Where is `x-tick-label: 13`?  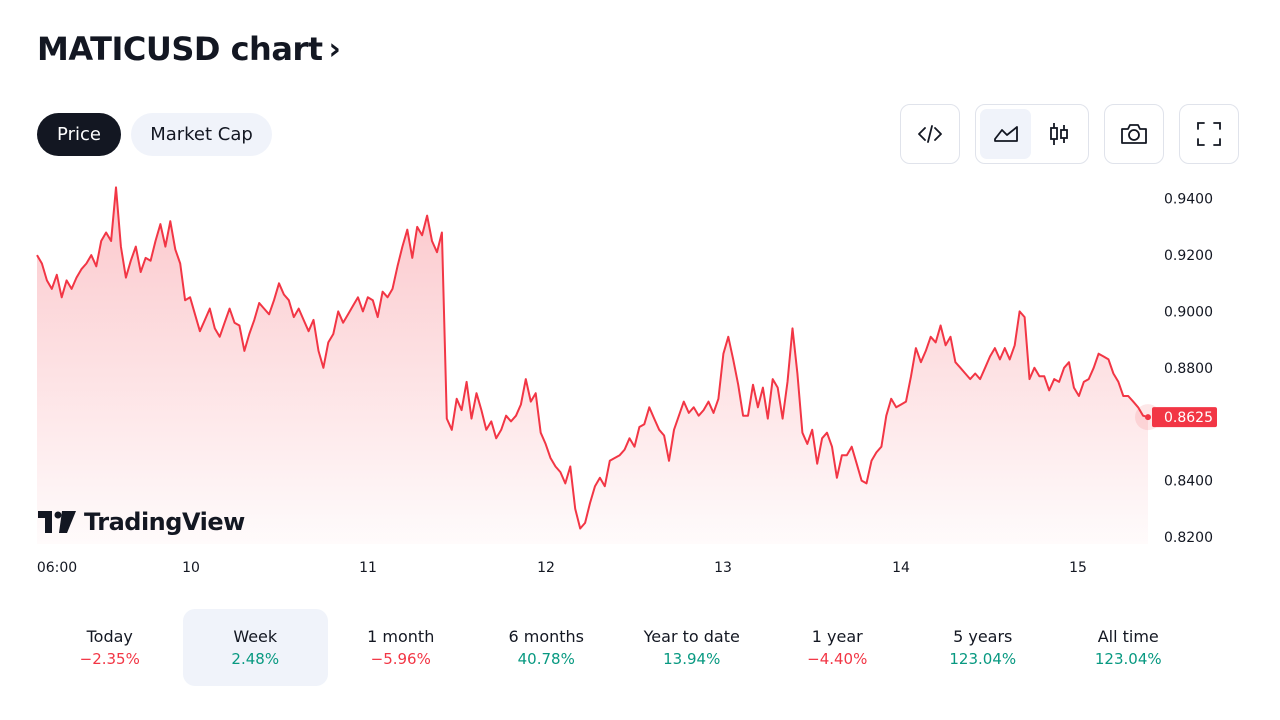
x-tick-label: 13 is located at coordinates (723, 568).